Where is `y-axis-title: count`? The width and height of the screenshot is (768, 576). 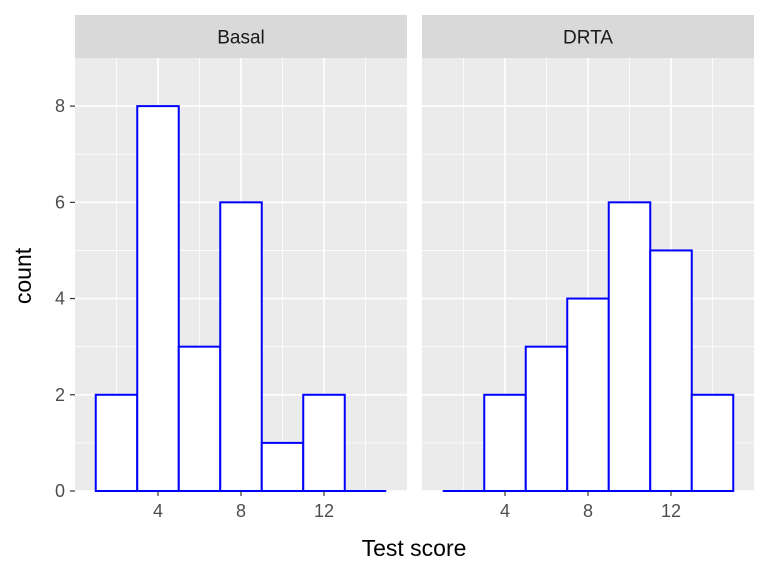
y-axis-title: count is located at coordinates (23, 275).